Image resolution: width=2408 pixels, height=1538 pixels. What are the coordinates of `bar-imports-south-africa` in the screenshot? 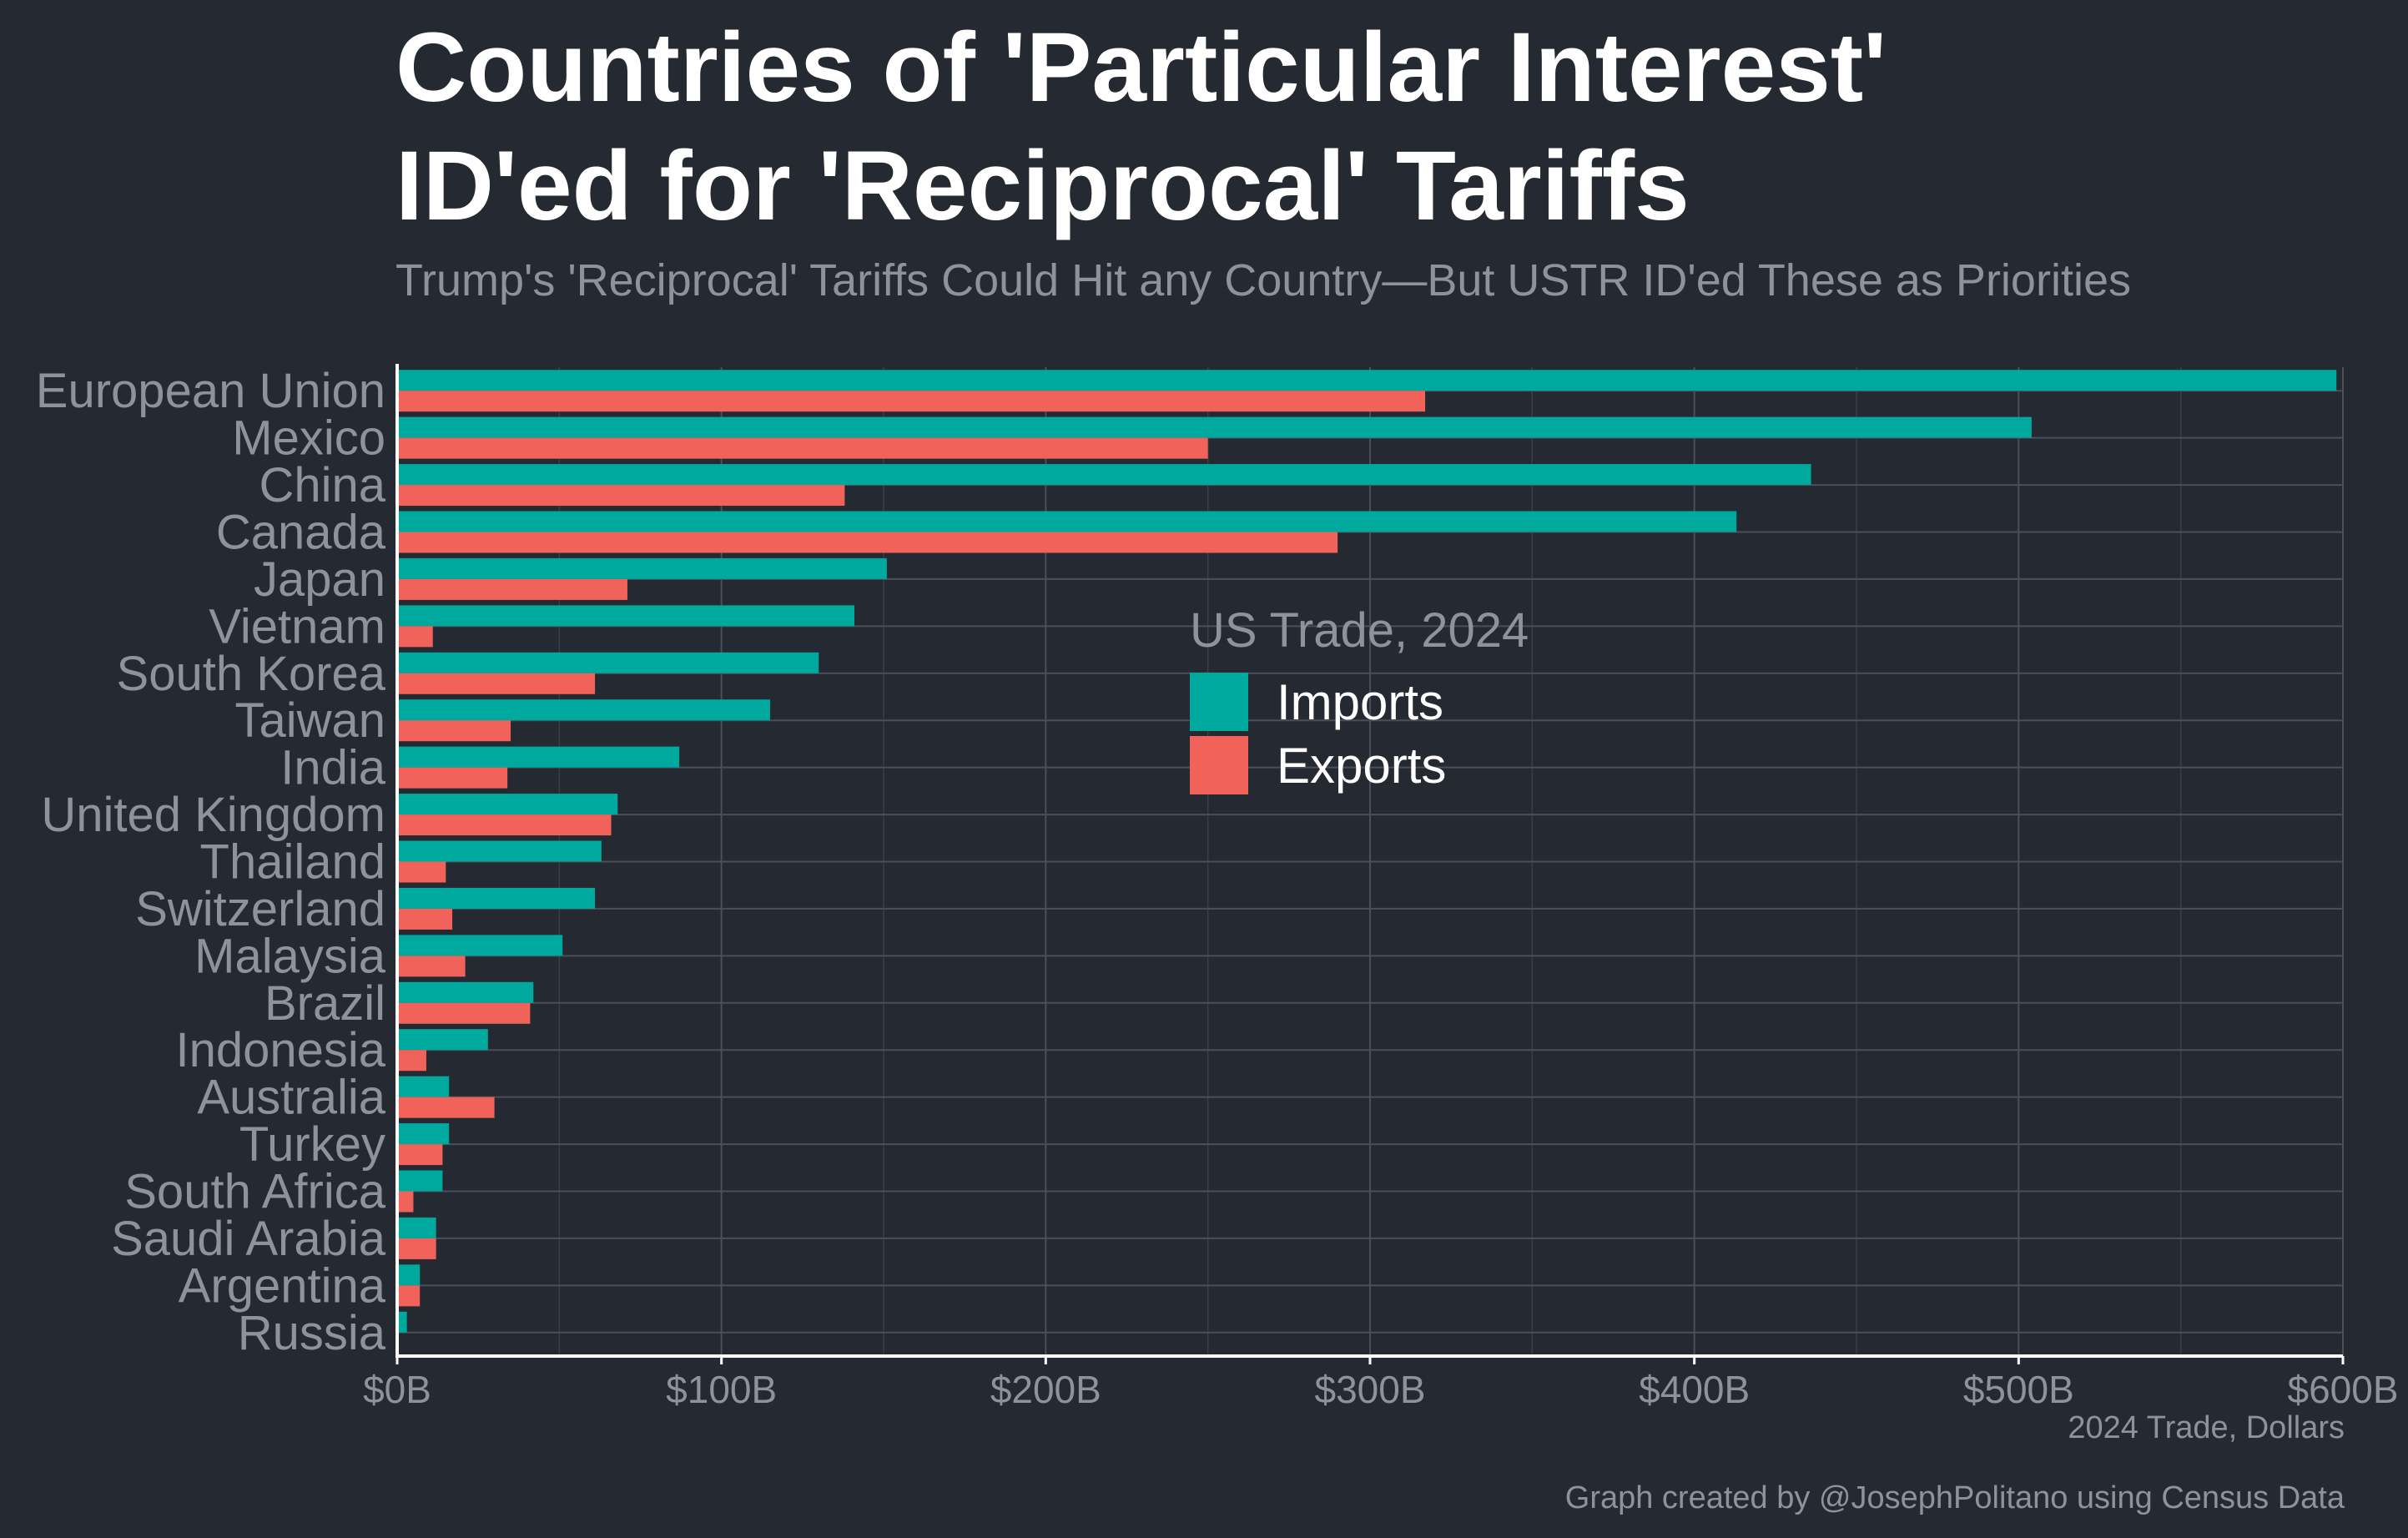 It's located at (420, 1181).